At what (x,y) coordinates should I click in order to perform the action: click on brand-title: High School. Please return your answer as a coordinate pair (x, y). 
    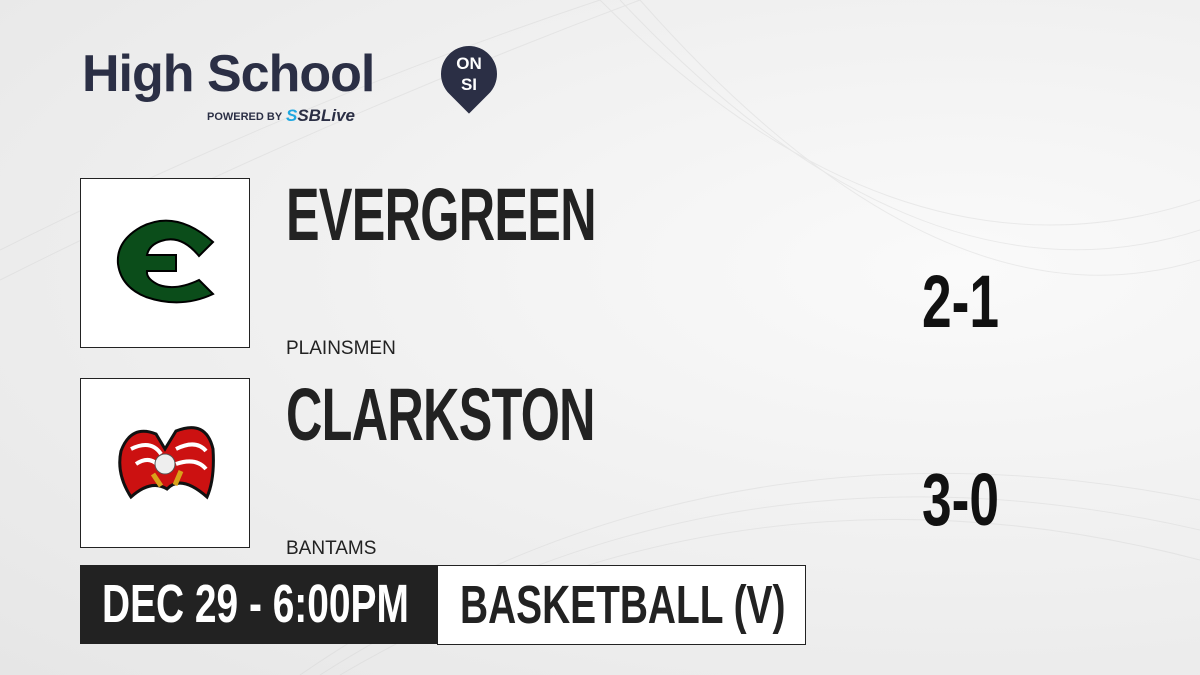
    Looking at the image, I should click on (228, 74).